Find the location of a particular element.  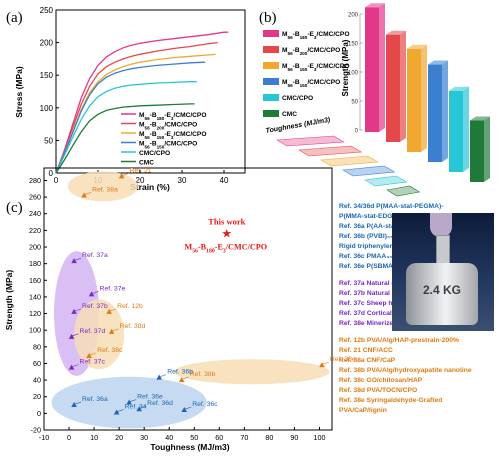

c-y-tick-label: 160 is located at coordinates (35, 280).